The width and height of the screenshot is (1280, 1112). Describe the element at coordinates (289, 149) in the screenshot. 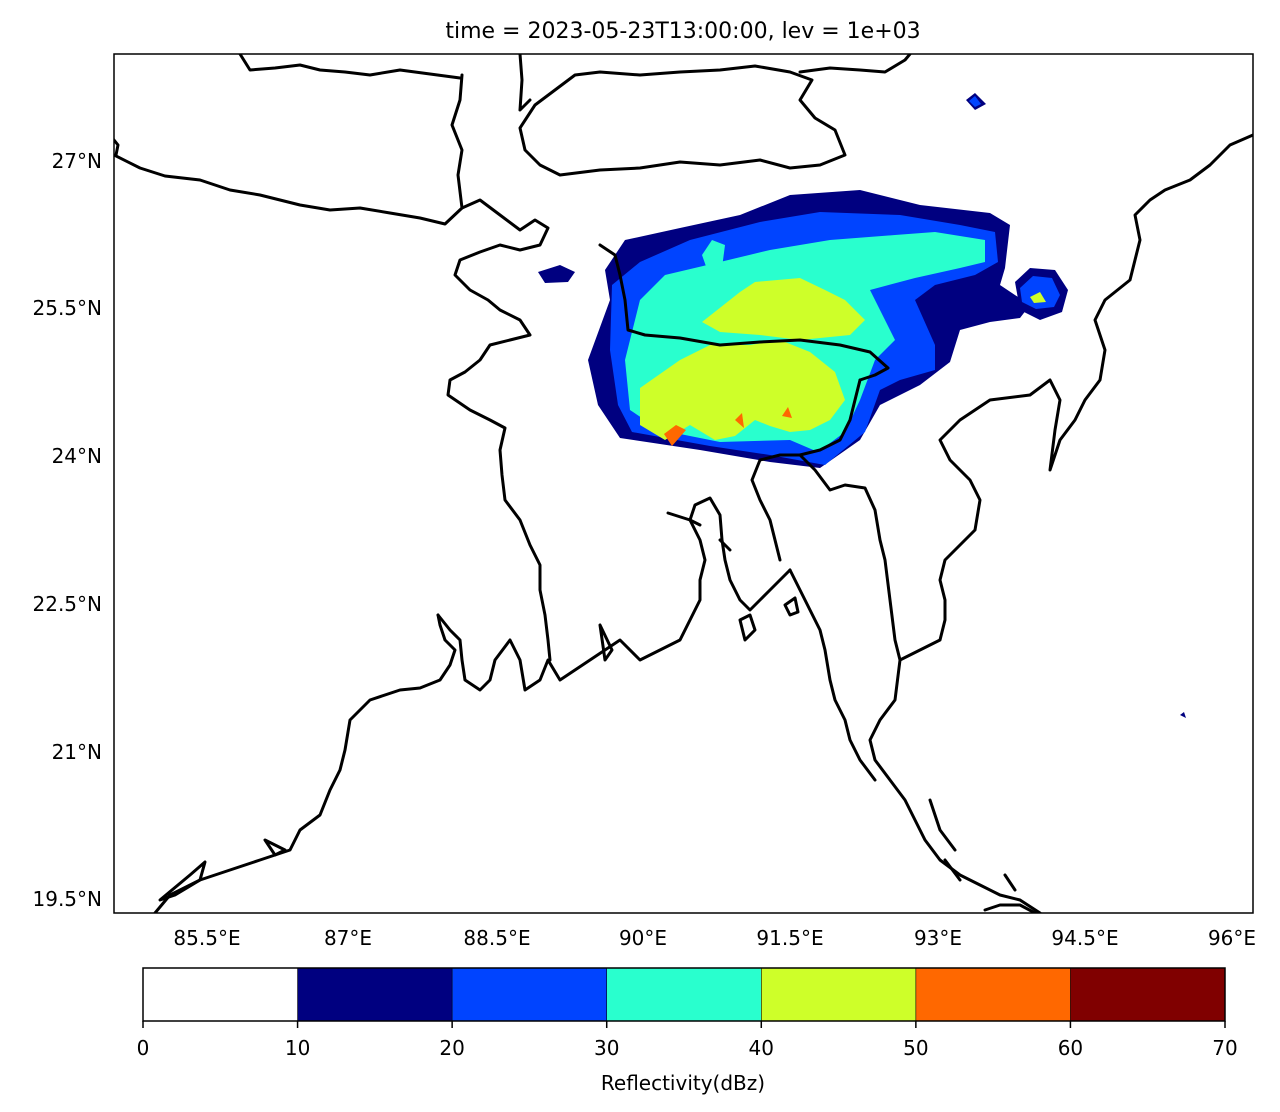

I see `border-nepal` at that location.